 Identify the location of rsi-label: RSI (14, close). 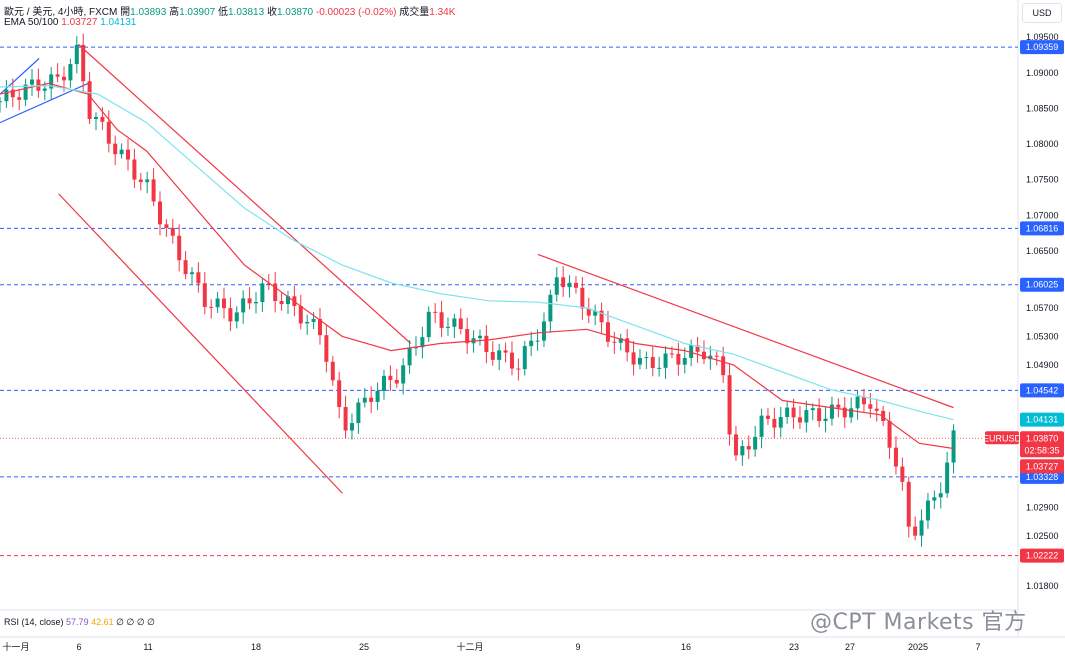
(34, 622).